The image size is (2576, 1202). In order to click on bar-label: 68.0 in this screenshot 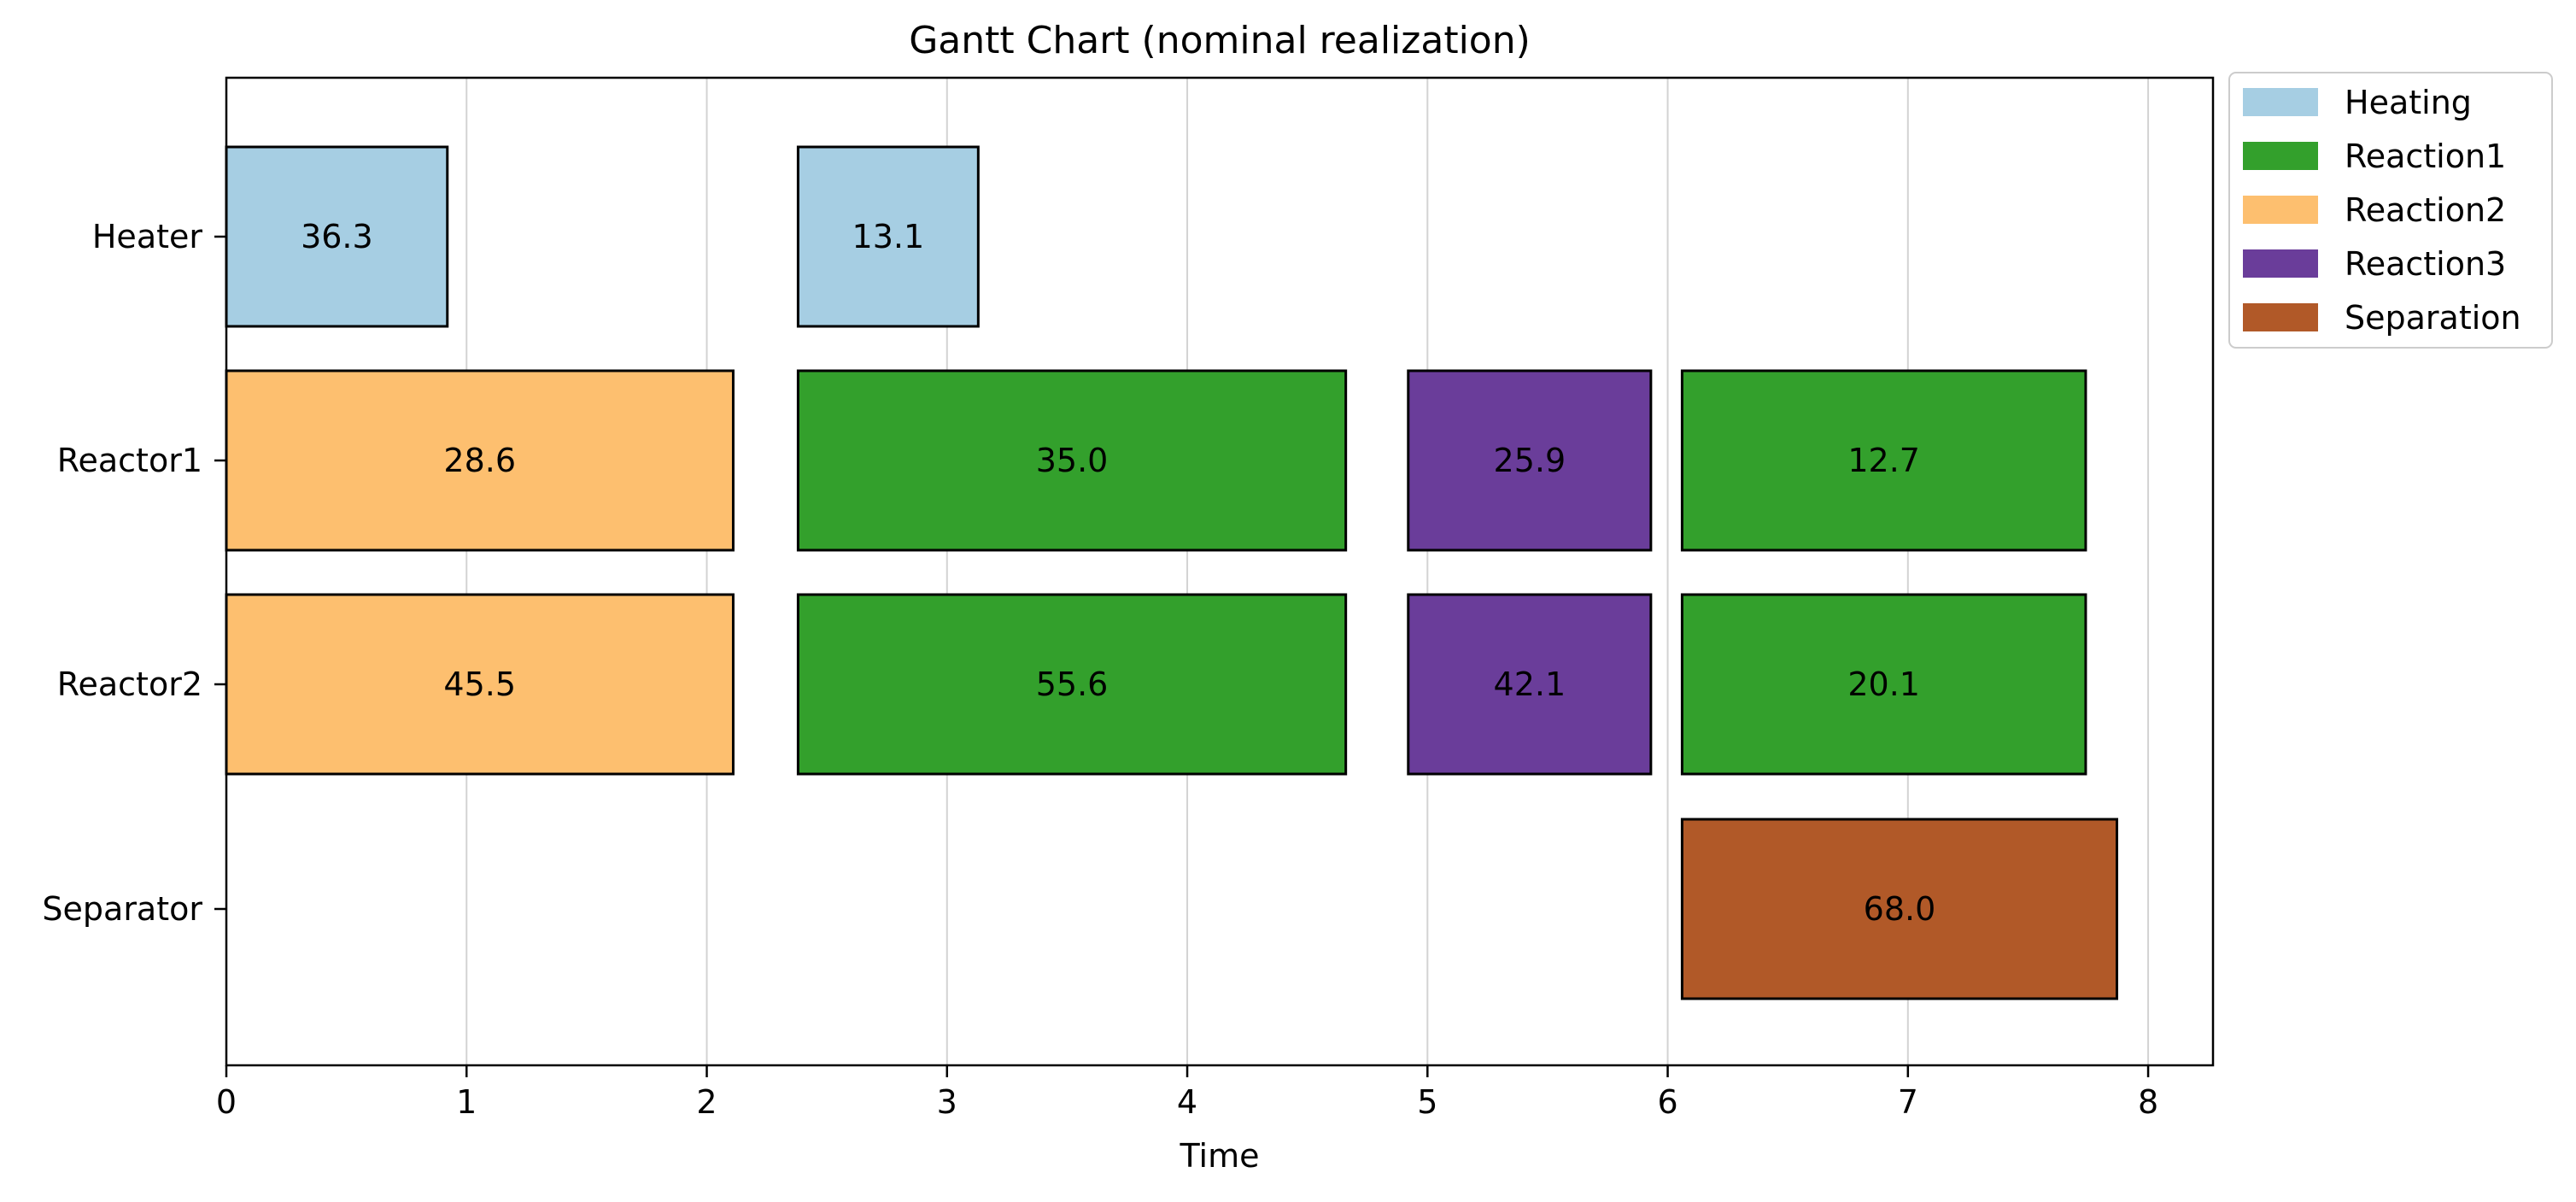, I will do `click(1900, 909)`.